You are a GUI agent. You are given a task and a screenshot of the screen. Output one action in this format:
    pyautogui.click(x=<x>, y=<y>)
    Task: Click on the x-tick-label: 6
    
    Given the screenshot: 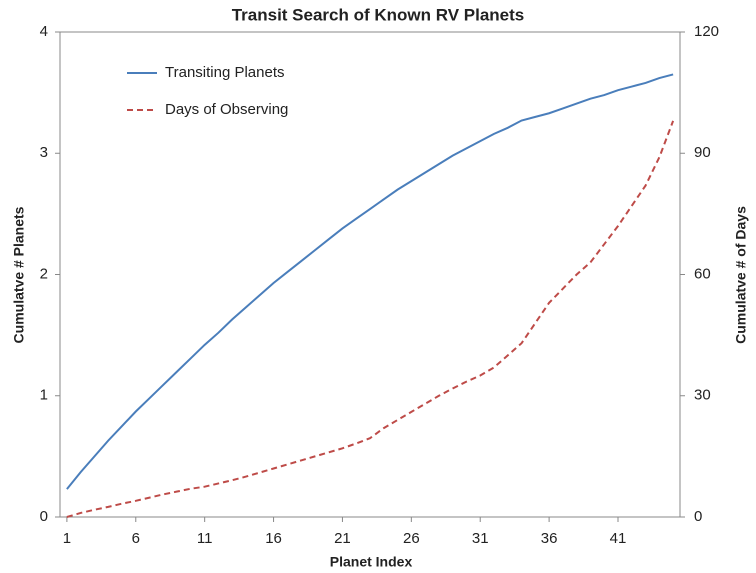 What is the action you would take?
    pyautogui.click(x=136, y=538)
    